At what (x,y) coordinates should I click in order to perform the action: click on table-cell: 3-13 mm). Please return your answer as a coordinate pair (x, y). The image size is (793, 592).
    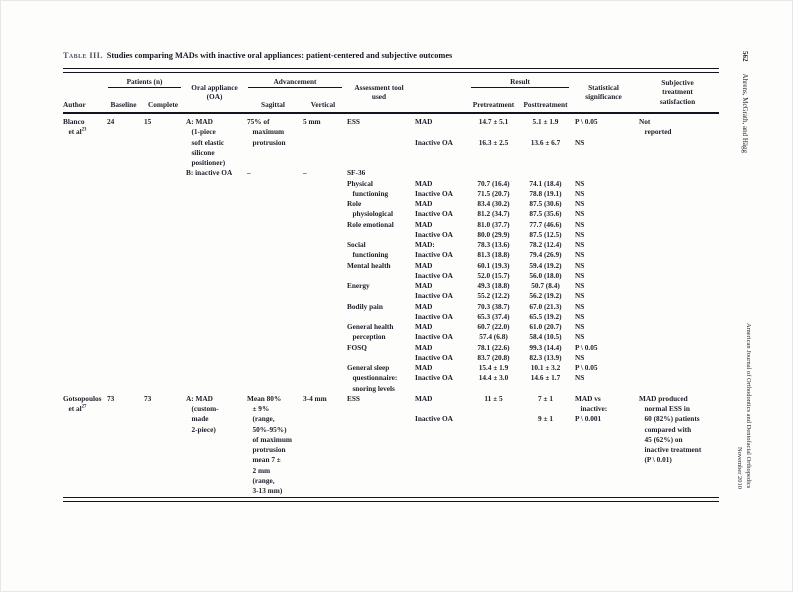
    Looking at the image, I should click on (265, 490).